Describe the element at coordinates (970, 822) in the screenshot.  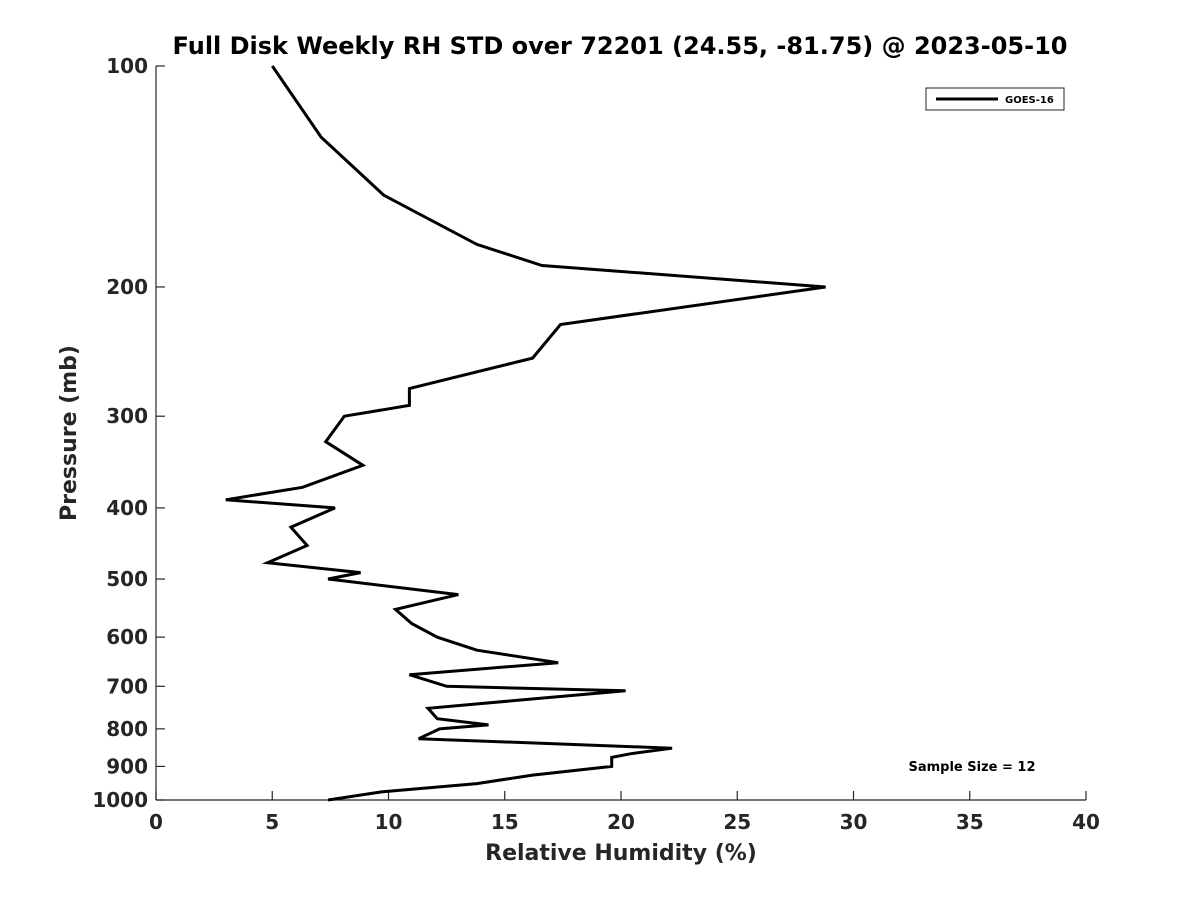
I see `x-tick-label: 35` at that location.